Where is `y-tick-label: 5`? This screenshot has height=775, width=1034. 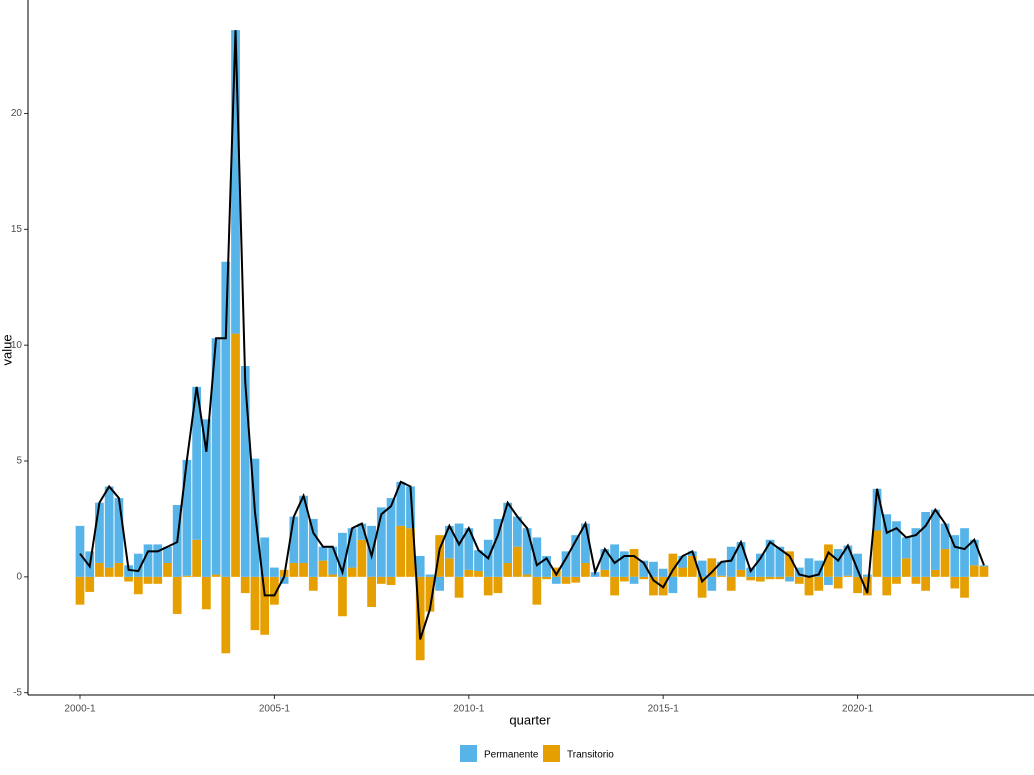 y-tick-label: 5 is located at coordinates (19, 461).